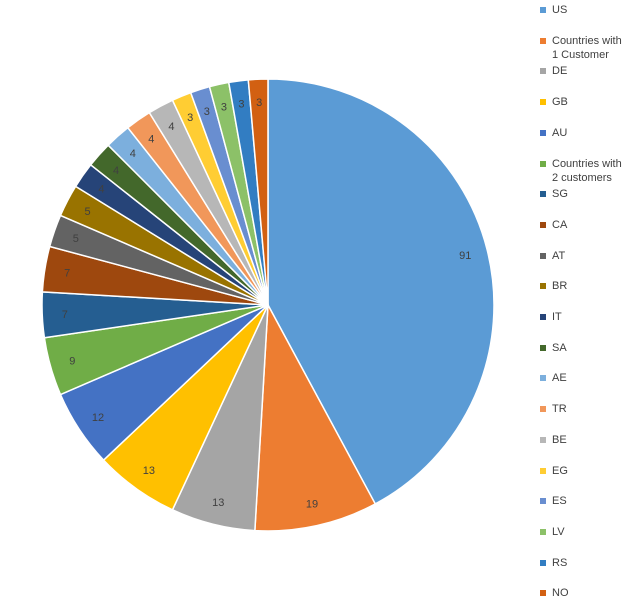 This screenshot has height=600, width=635. What do you see at coordinates (587, 194) in the screenshot?
I see `legend-item-6: SG` at bounding box center [587, 194].